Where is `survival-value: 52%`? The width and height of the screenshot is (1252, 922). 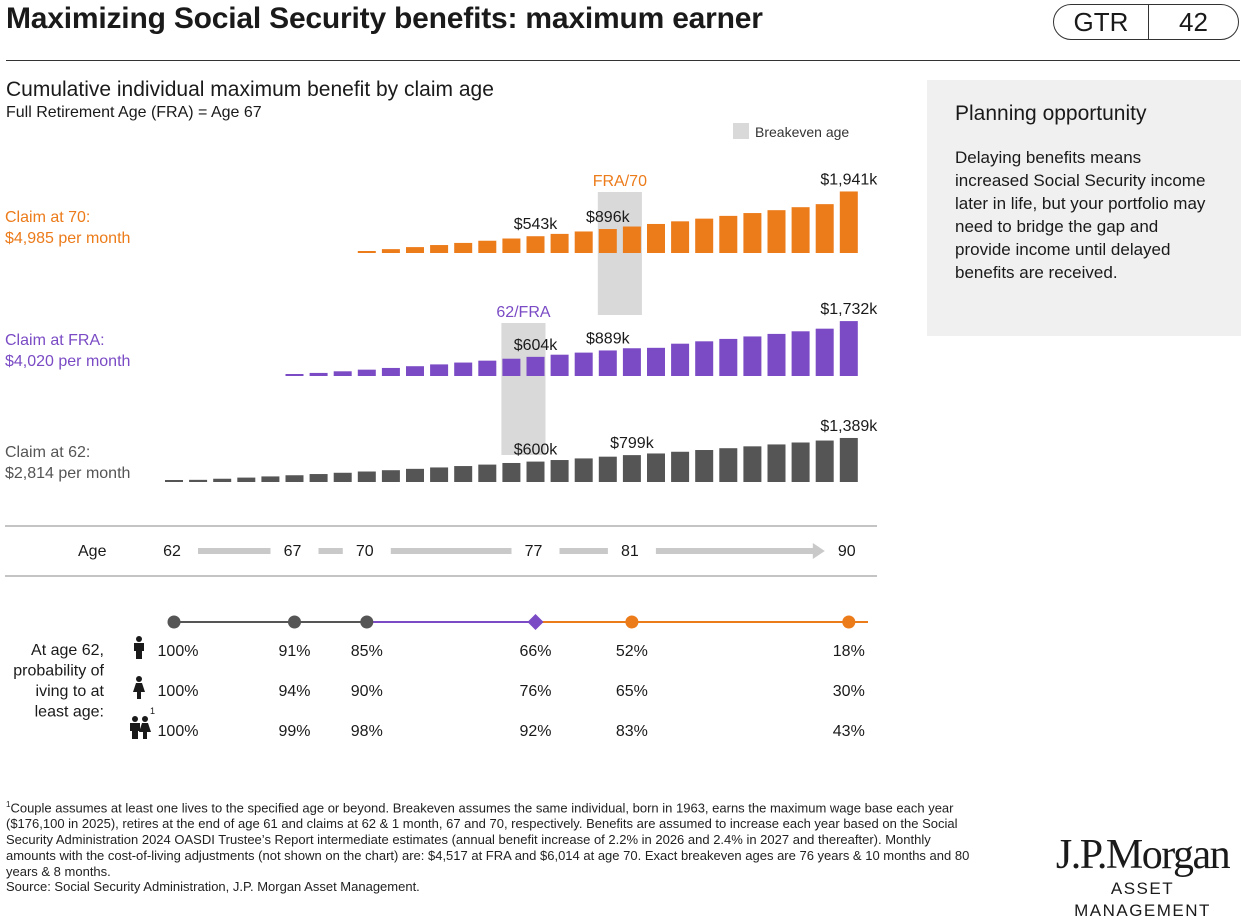 survival-value: 52% is located at coordinates (632, 651).